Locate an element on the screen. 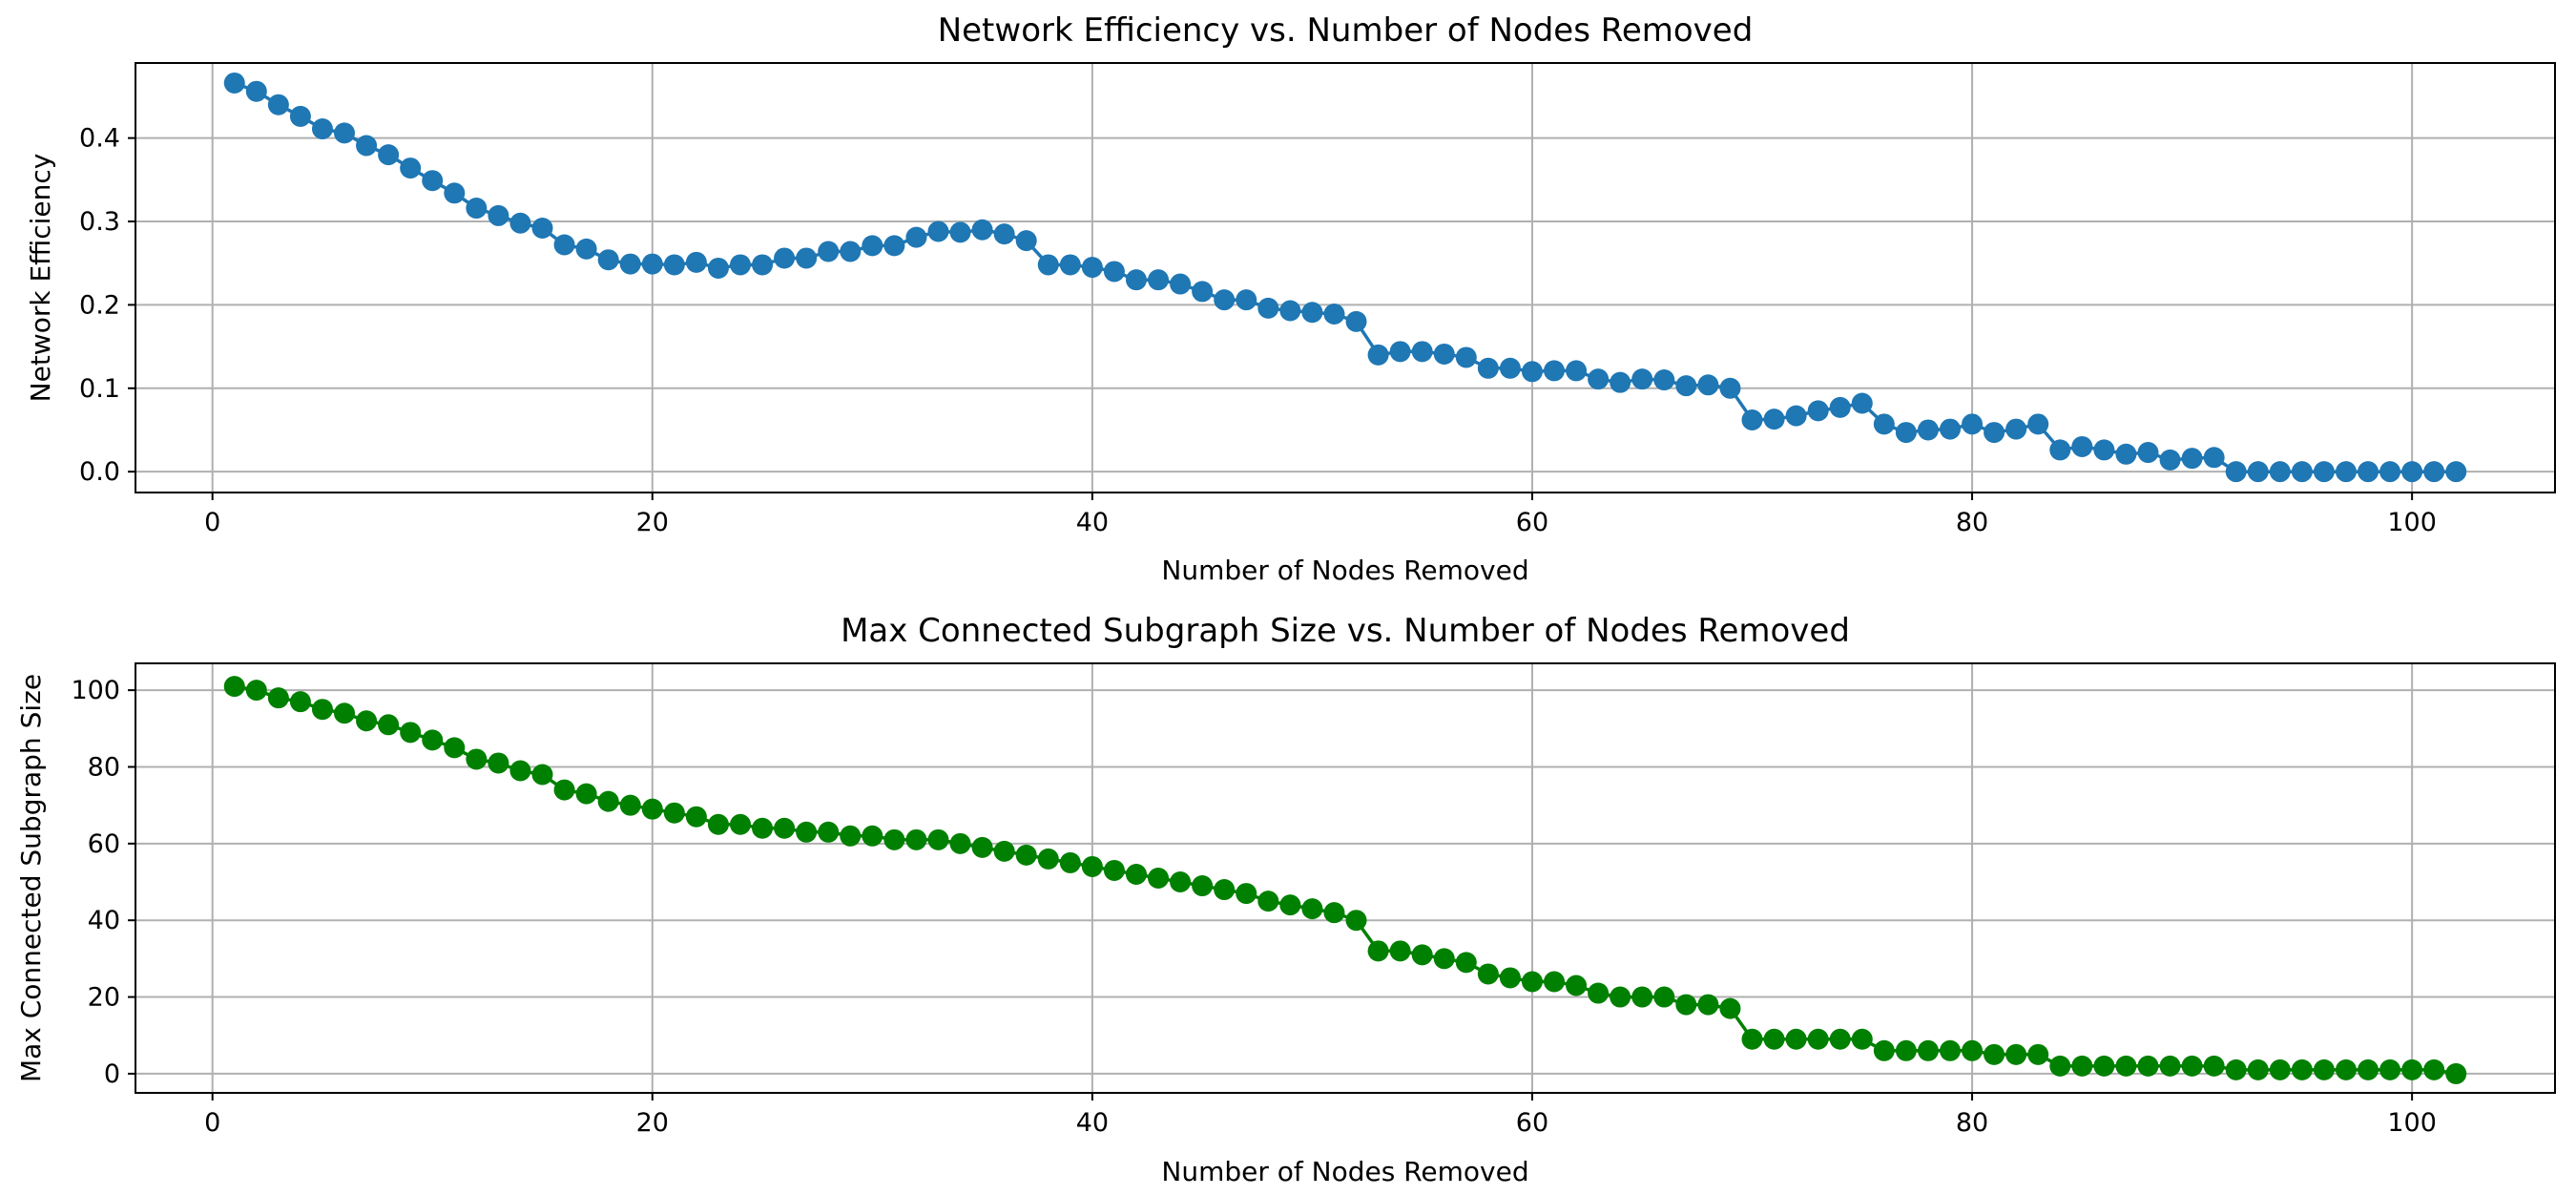  efficiency-x-tick-label: 60 is located at coordinates (1532, 522).